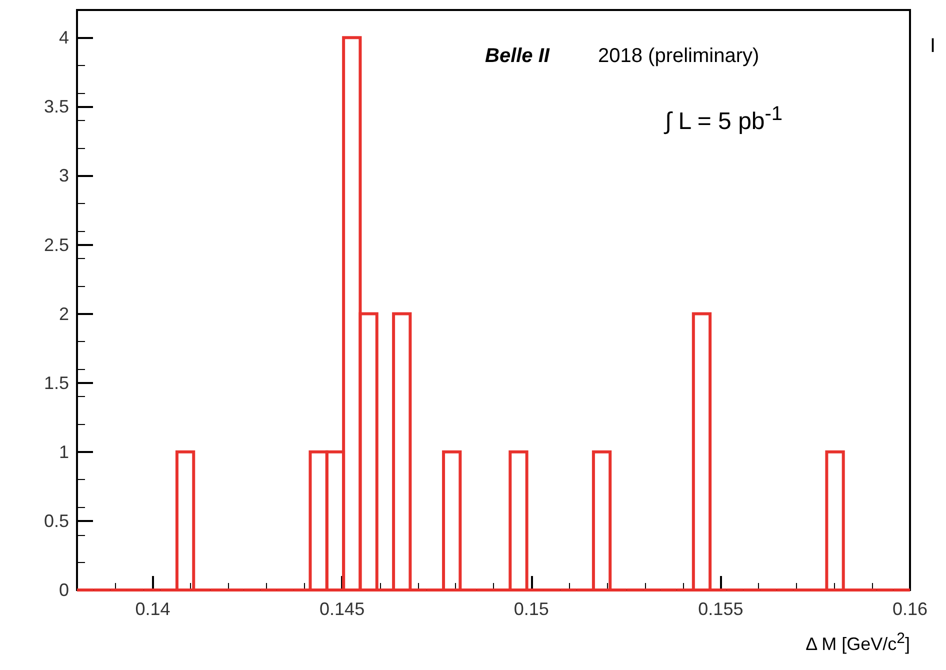  I want to click on y-tick-label: 2.5, so click(56, 244).